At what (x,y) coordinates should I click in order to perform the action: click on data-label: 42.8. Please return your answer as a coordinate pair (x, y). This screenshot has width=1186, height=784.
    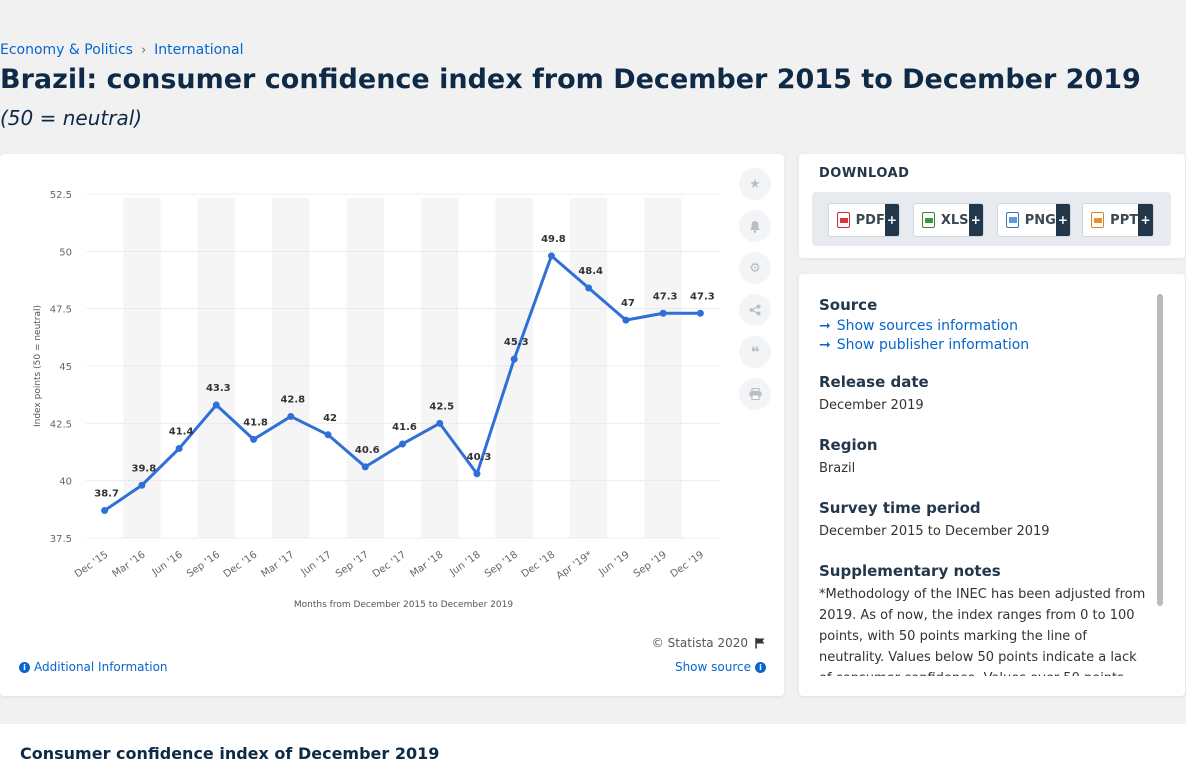
    Looking at the image, I should click on (292, 399).